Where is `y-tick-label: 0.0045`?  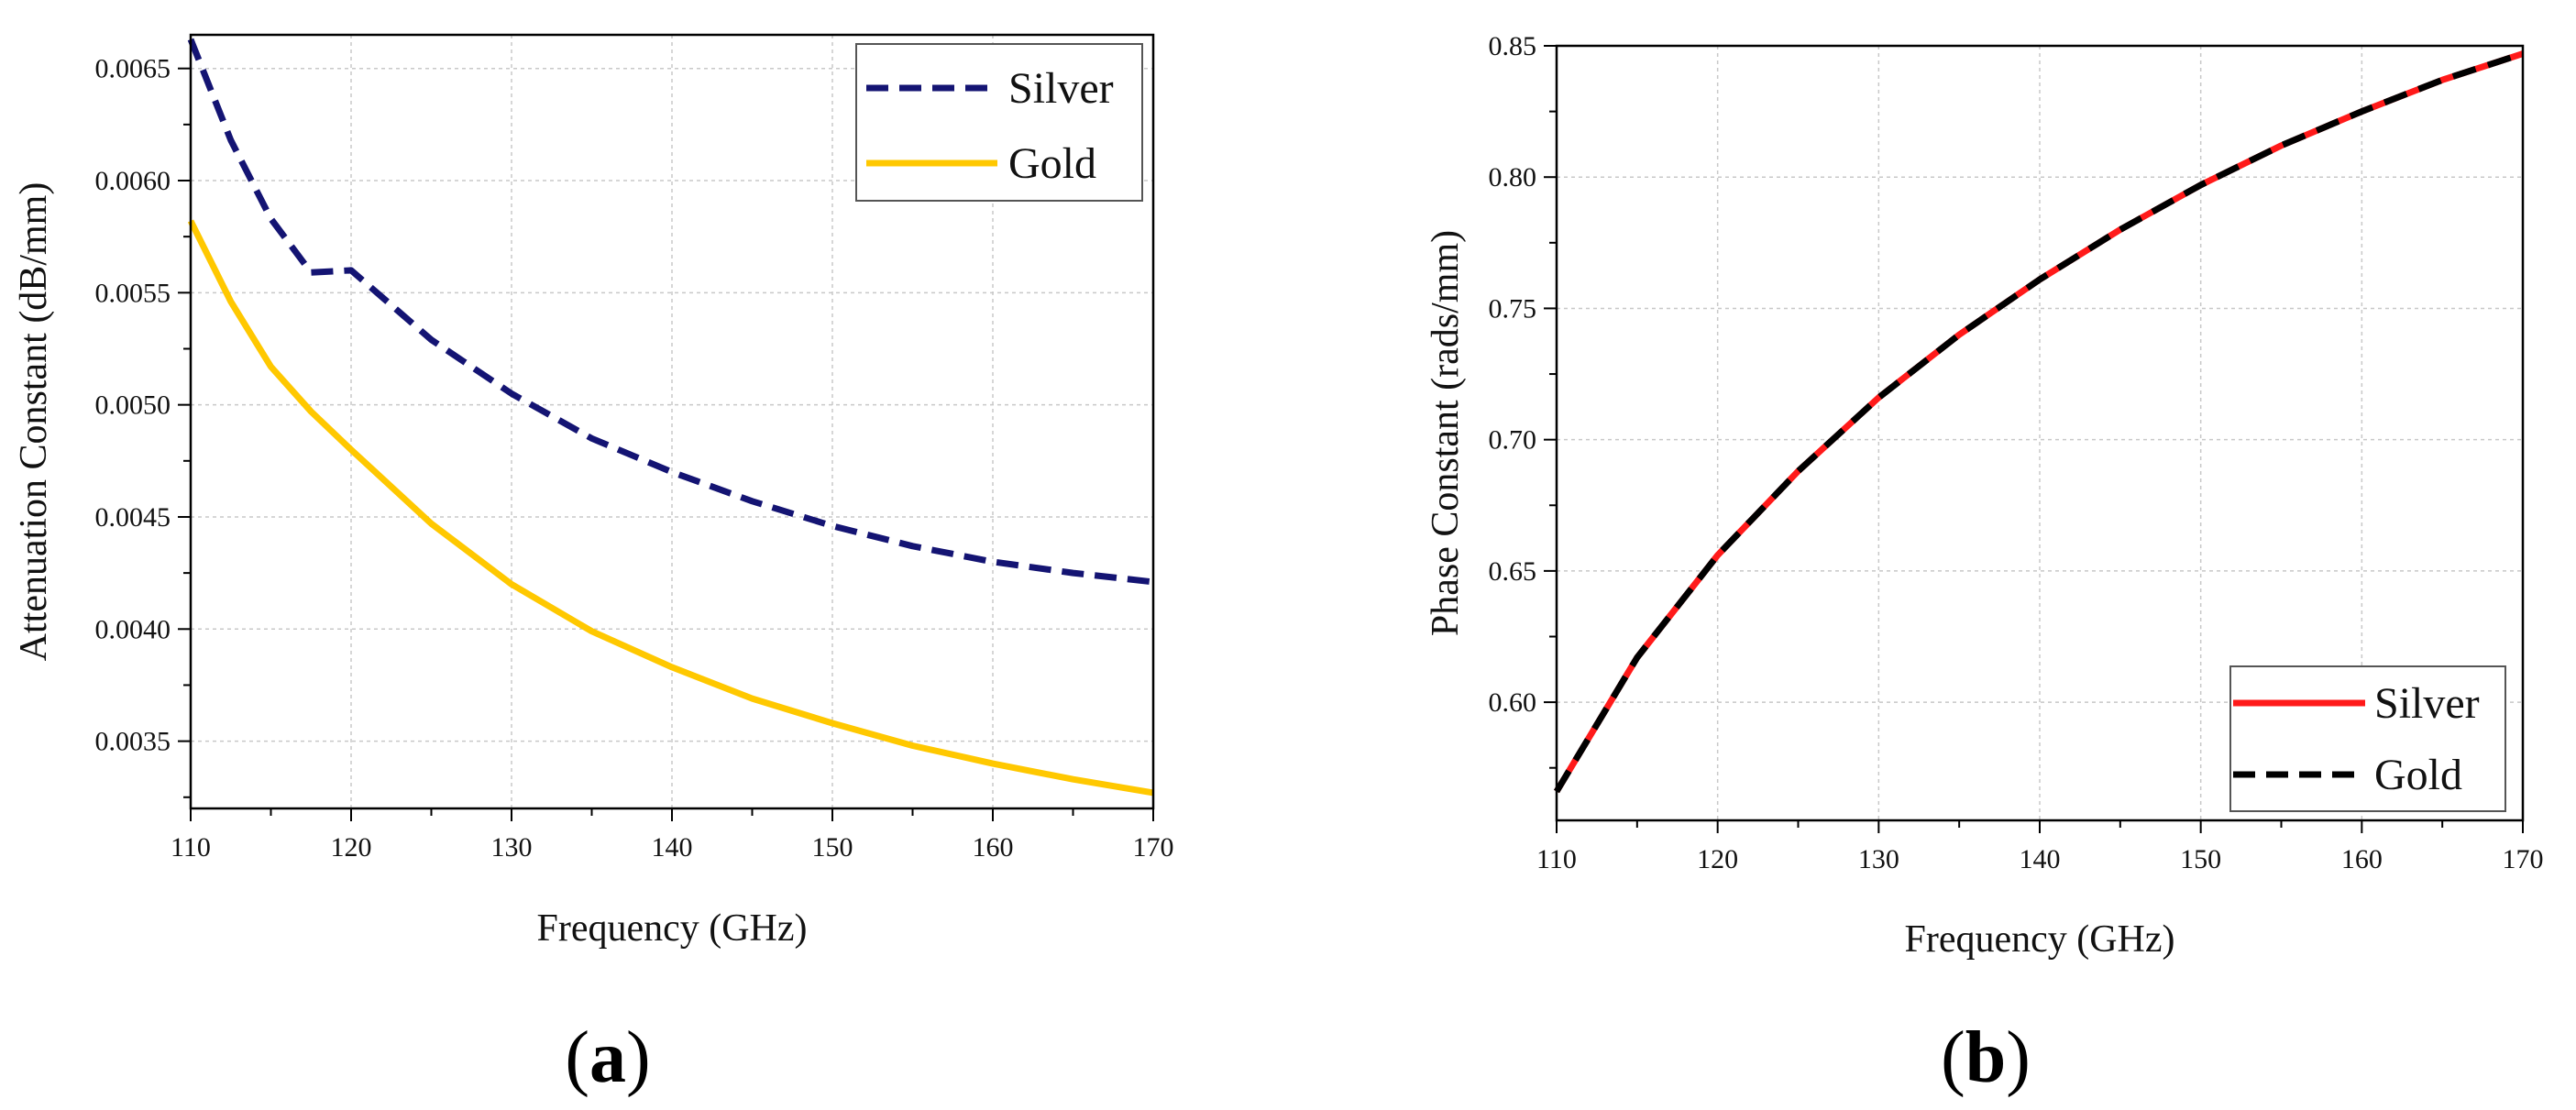
y-tick-label: 0.0045 is located at coordinates (133, 517).